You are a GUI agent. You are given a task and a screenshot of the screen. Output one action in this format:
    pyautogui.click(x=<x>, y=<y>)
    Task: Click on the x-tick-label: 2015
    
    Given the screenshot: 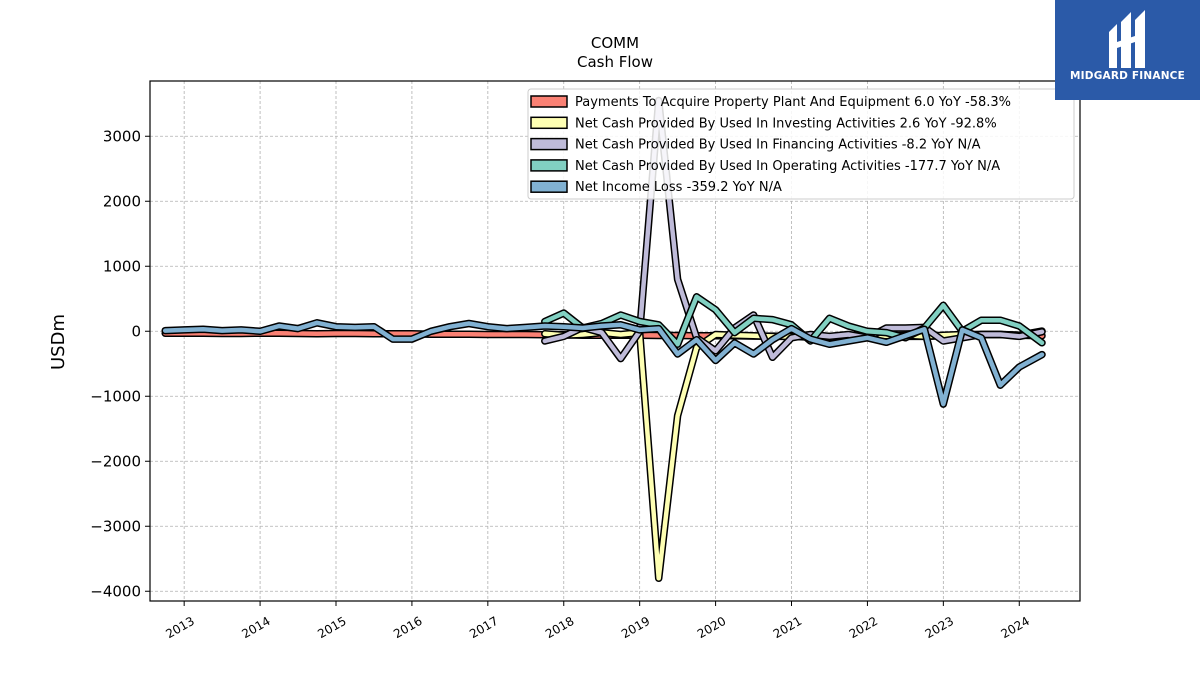 What is the action you would take?
    pyautogui.click(x=331, y=627)
    